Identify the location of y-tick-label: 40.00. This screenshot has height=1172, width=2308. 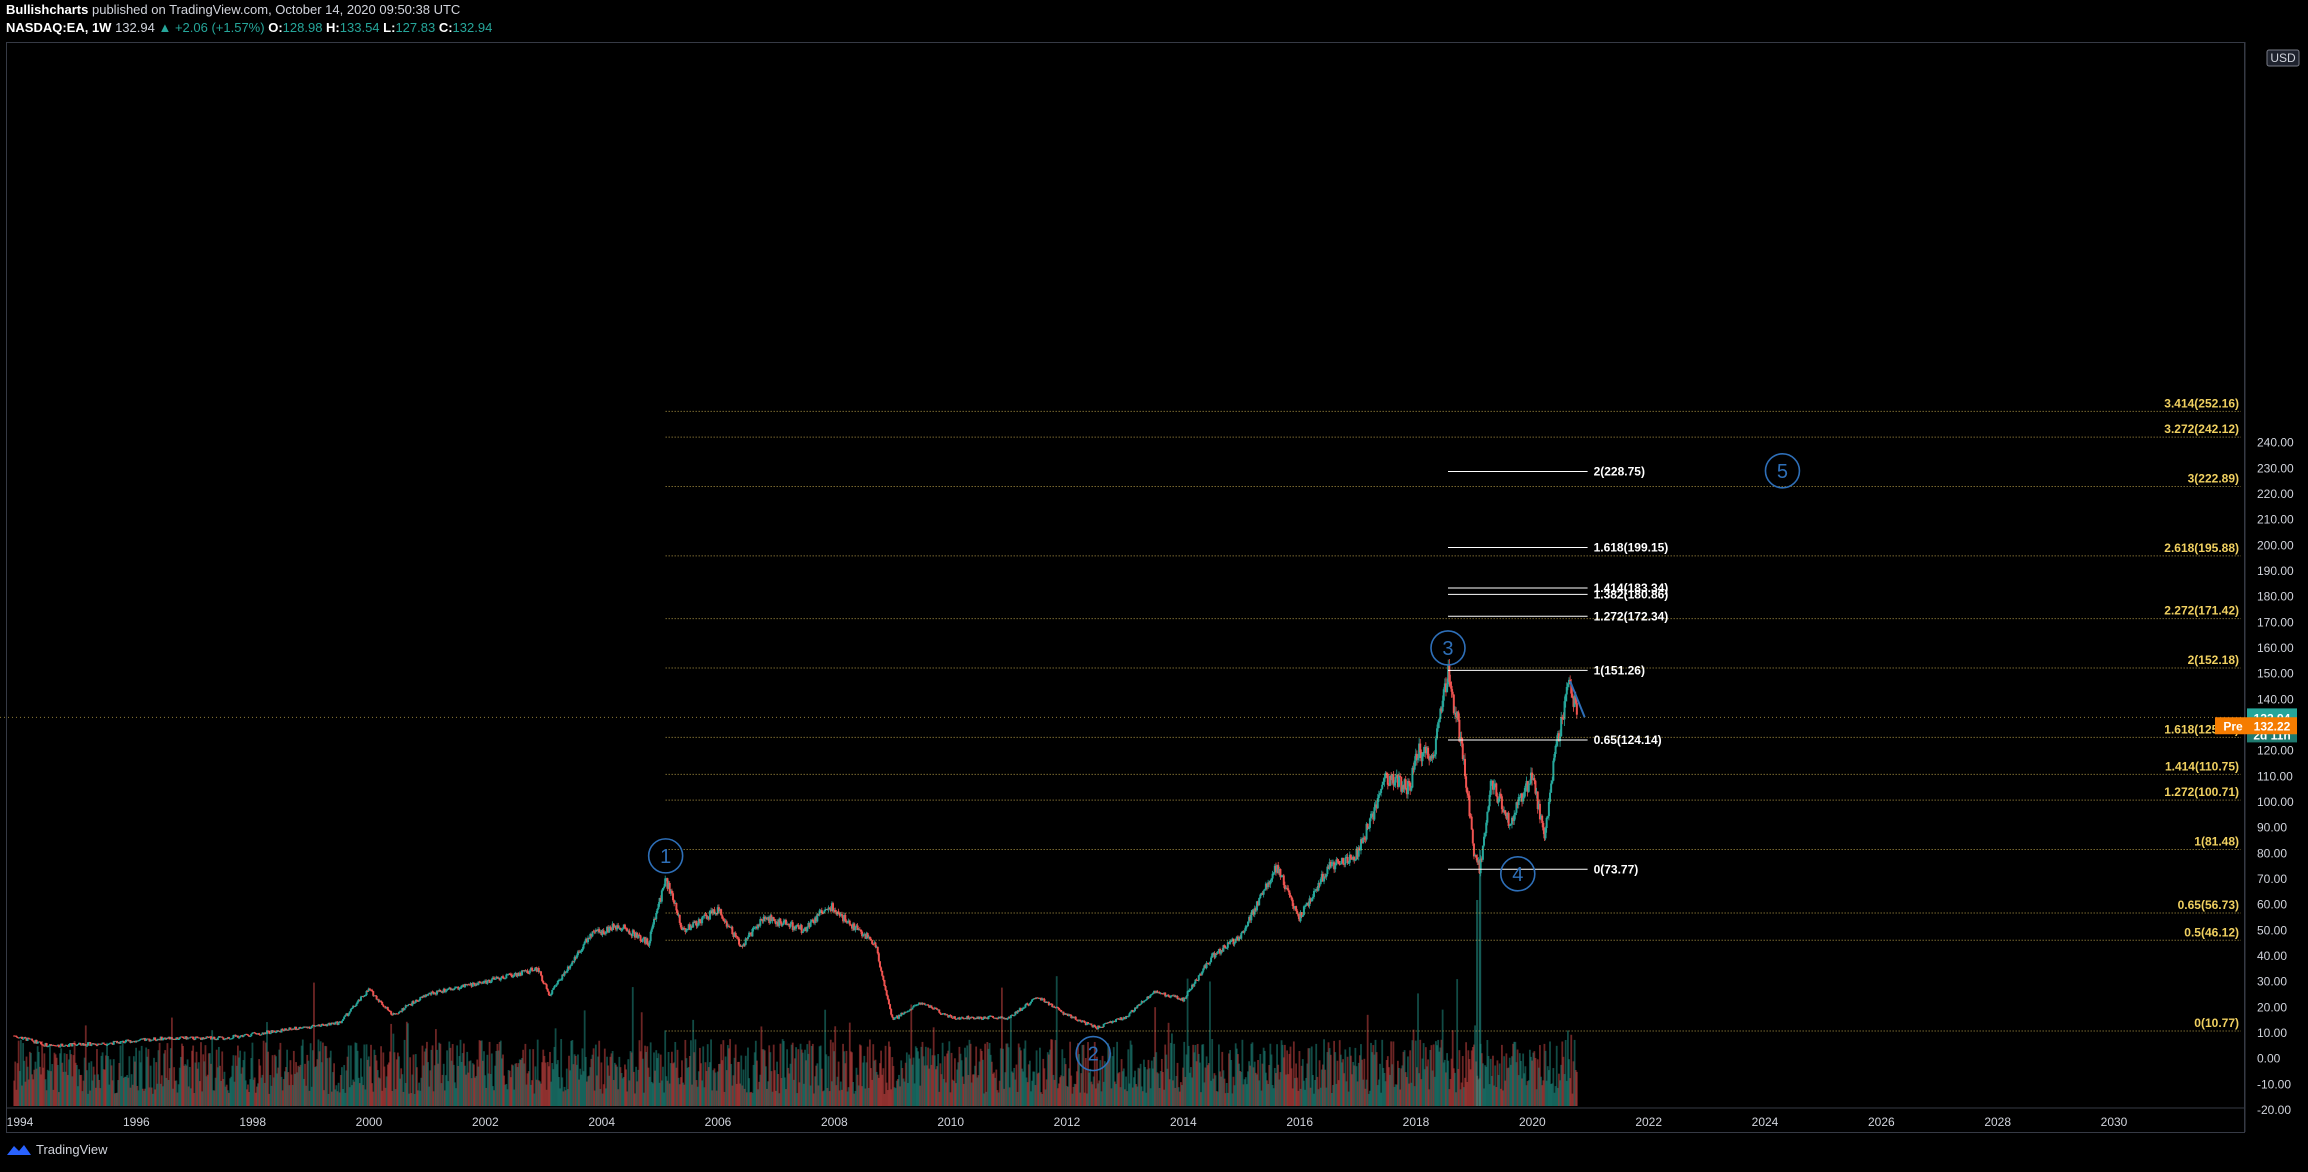
(2272, 956).